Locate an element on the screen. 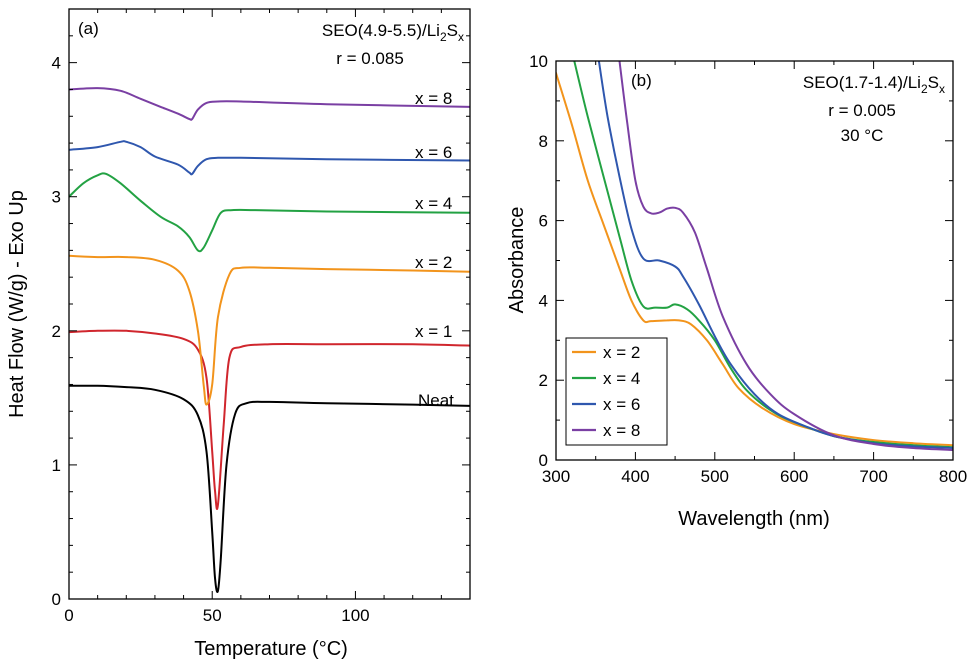 The image size is (969, 662). panel-a-label: (a) is located at coordinates (88, 28).